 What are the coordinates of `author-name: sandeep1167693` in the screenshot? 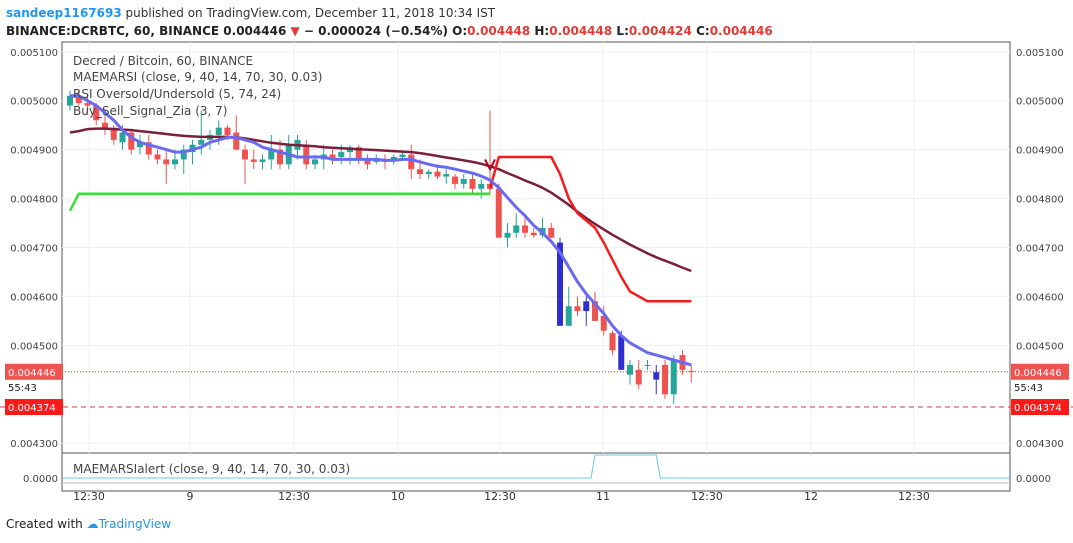 It's located at (64, 13).